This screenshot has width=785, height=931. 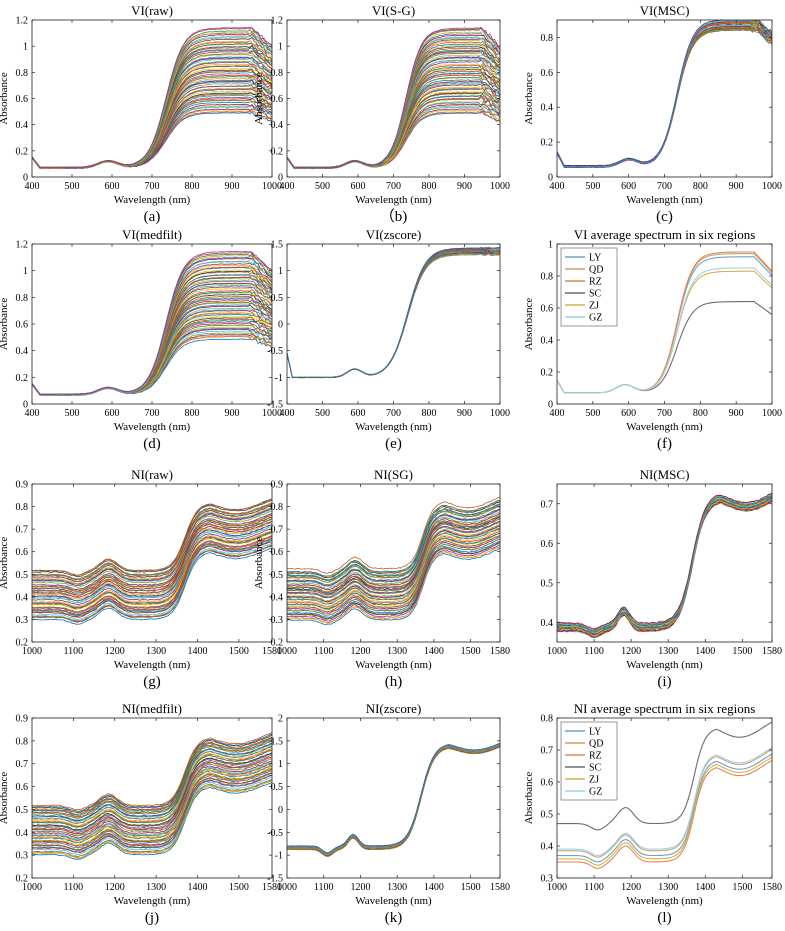 I want to click on y-tick-label: 0.6, so click(x=547, y=783).